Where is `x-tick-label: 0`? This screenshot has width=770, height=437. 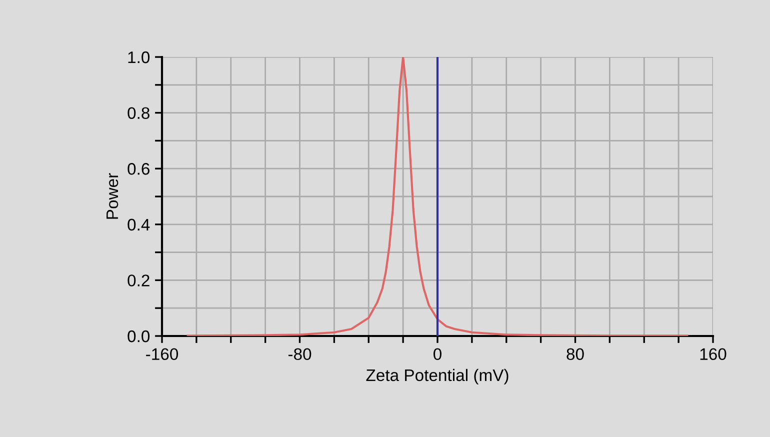
x-tick-label: 0 is located at coordinates (438, 354).